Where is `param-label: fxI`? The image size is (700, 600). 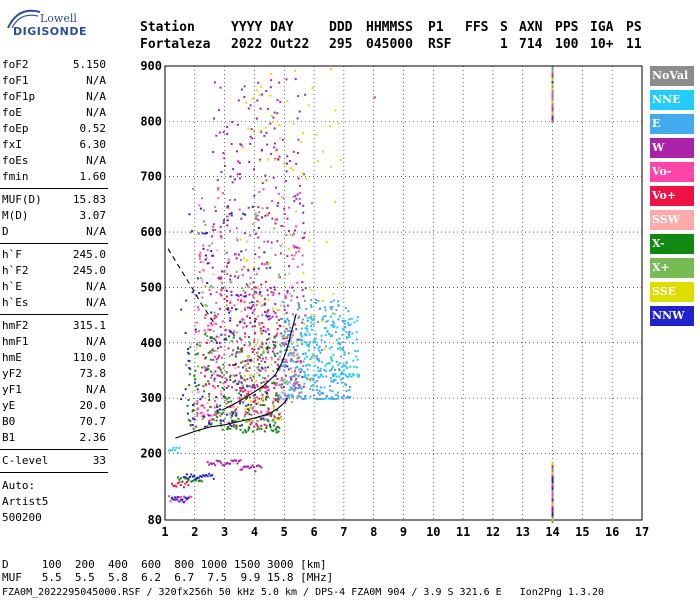 param-label: fxI is located at coordinates (12, 144).